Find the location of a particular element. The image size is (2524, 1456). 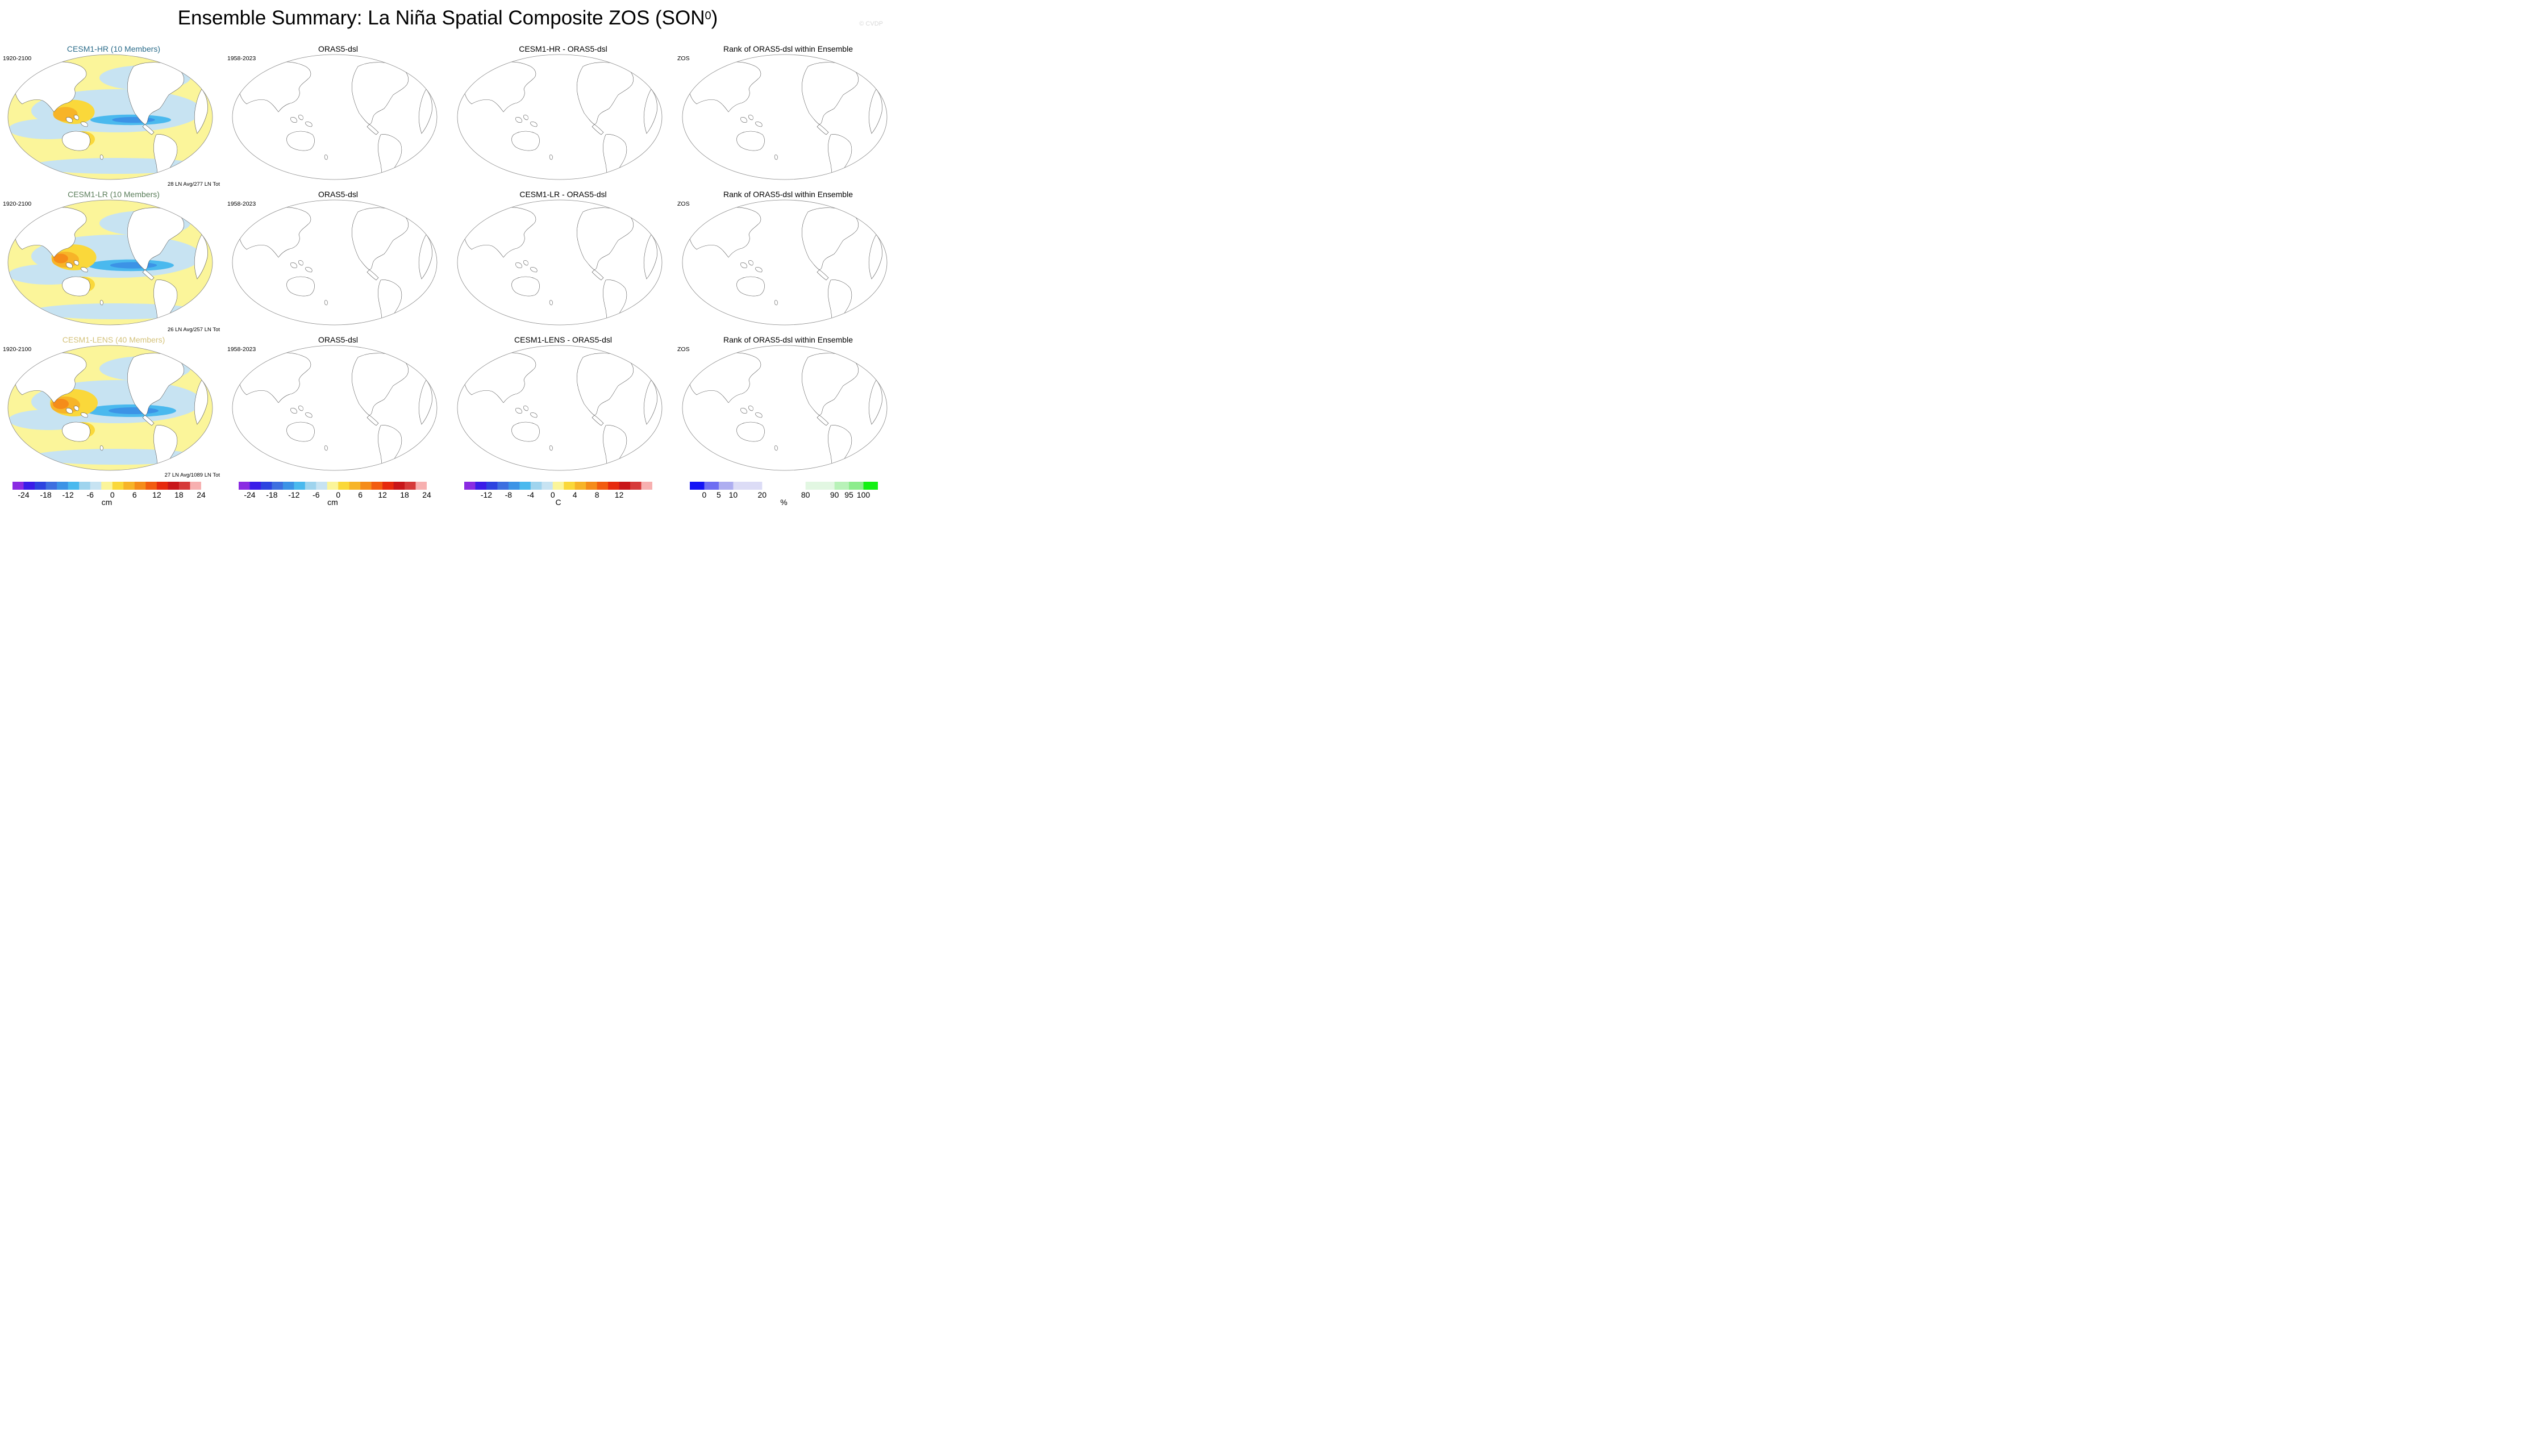

map-panel: CESM1-LENS - ORAS5-dsl is located at coordinates (563, 407).